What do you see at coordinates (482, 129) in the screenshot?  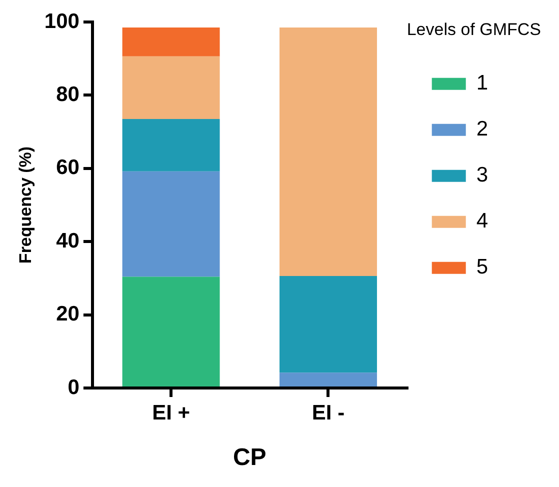 I see `legend-label: 2` at bounding box center [482, 129].